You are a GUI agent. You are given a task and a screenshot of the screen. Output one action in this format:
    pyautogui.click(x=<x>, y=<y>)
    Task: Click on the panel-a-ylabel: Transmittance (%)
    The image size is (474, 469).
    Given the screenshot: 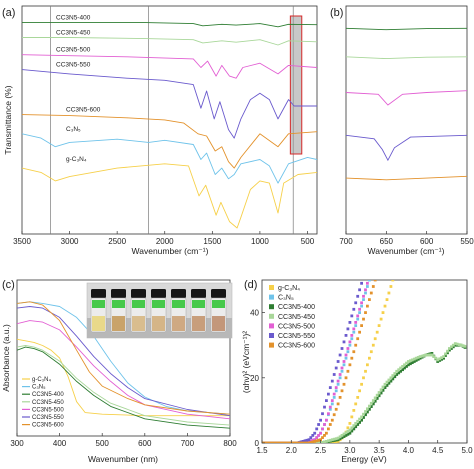 What is the action you would take?
    pyautogui.click(x=8, y=119)
    